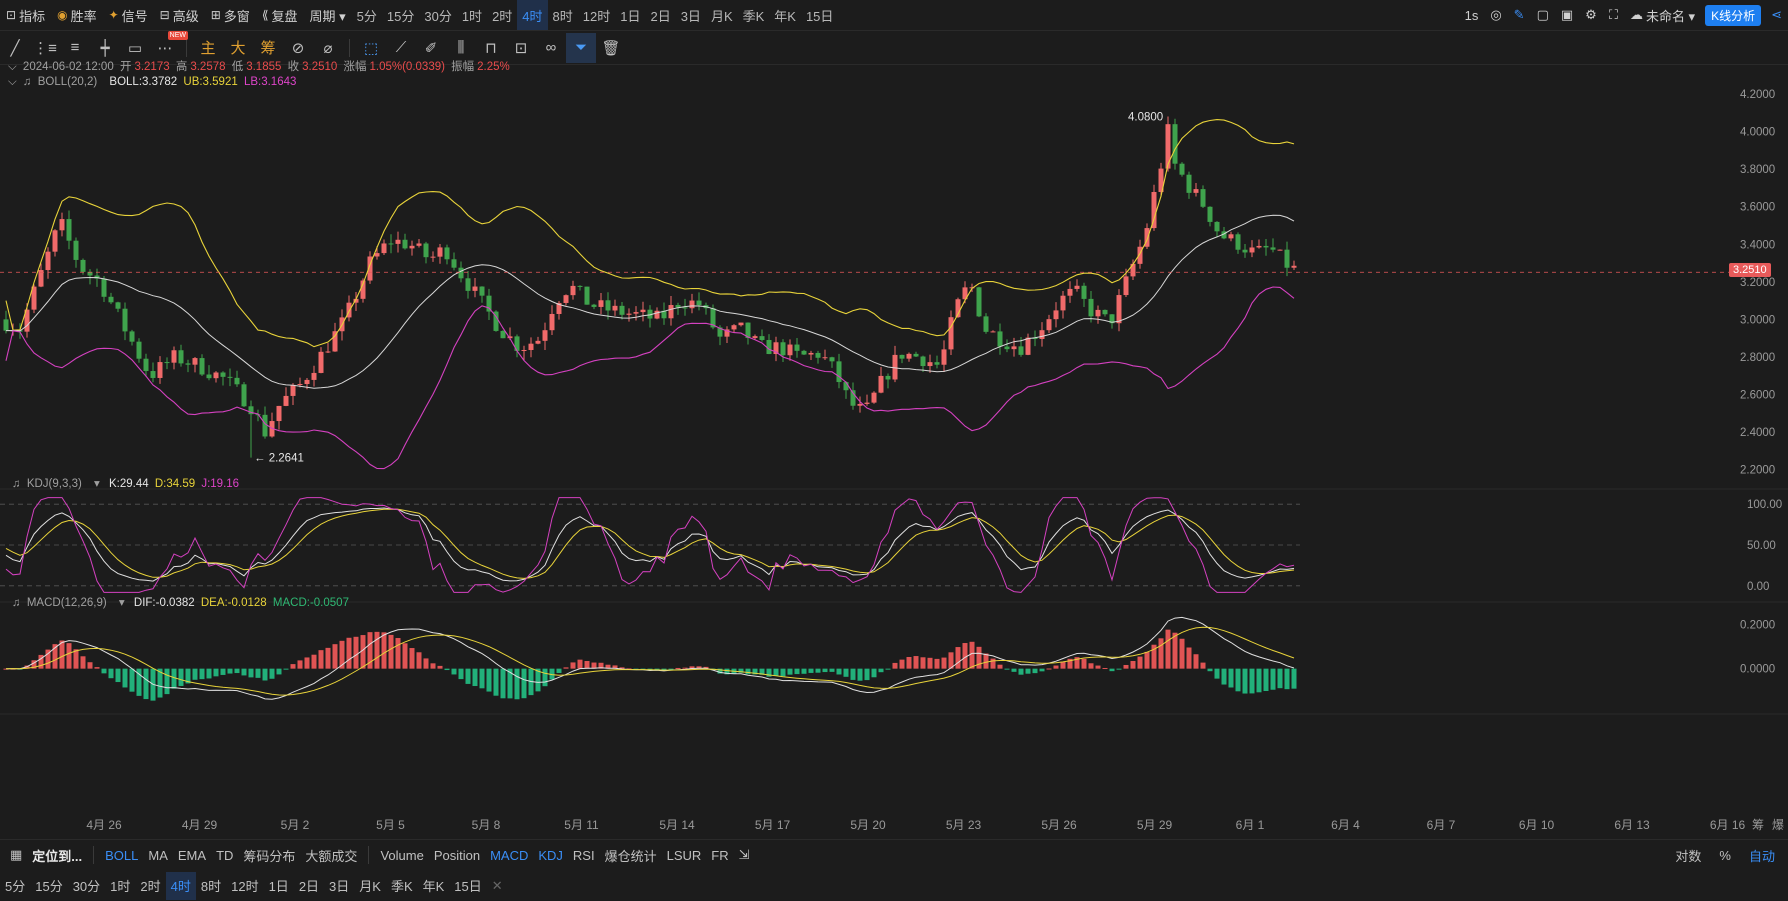 This screenshot has width=1788, height=901. What do you see at coordinates (1725, 855) in the screenshot?
I see `scale-option: %` at bounding box center [1725, 855].